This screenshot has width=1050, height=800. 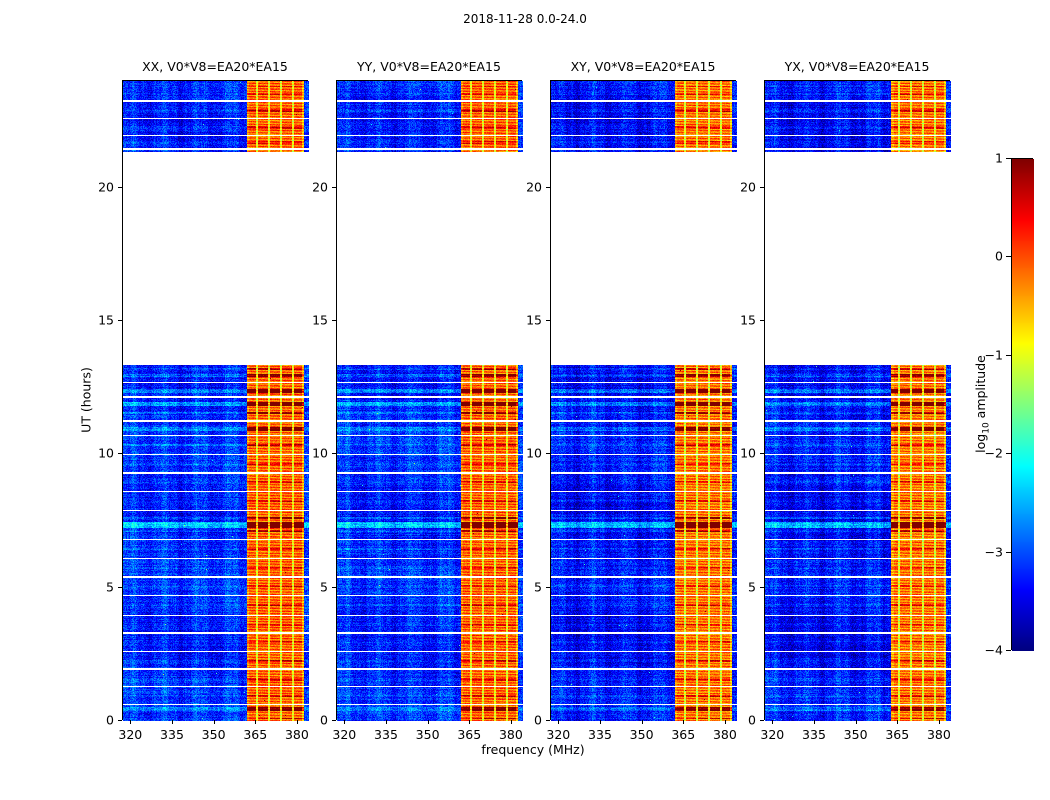 What do you see at coordinates (644, 401) in the screenshot?
I see `spectrogram-image-xy` at bounding box center [644, 401].